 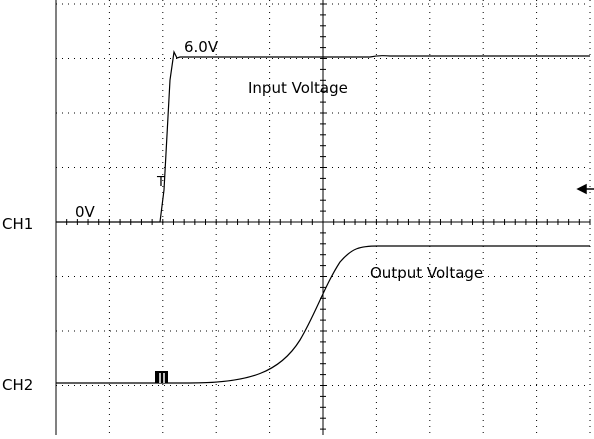 What do you see at coordinates (161, 377) in the screenshot?
I see `trigger-marker` at bounding box center [161, 377].